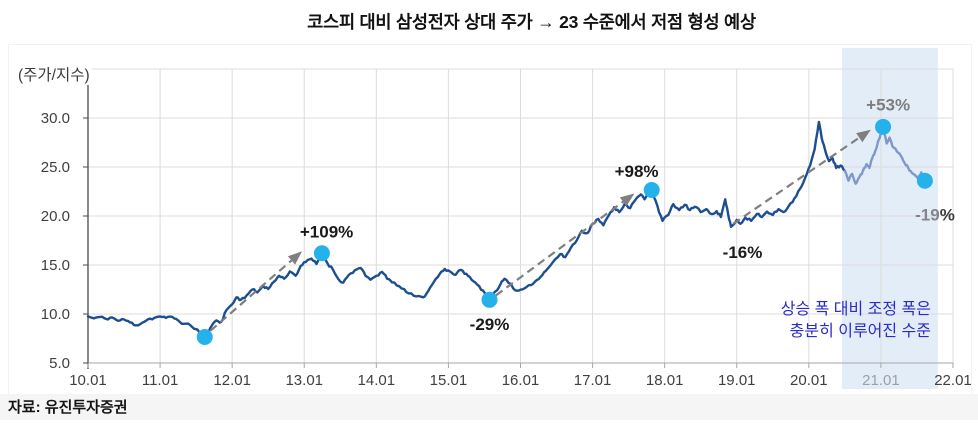  What do you see at coordinates (593, 380) in the screenshot?
I see `svg-text: 17.01` at bounding box center [593, 380].